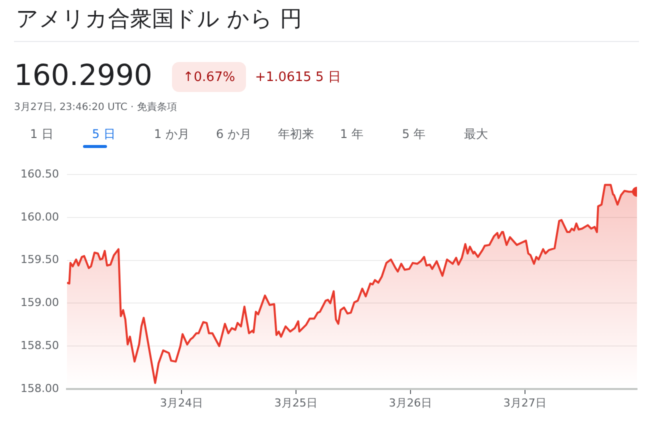  Describe the element at coordinates (39, 388) in the screenshot. I see `y-tick-label: 158.00` at that location.